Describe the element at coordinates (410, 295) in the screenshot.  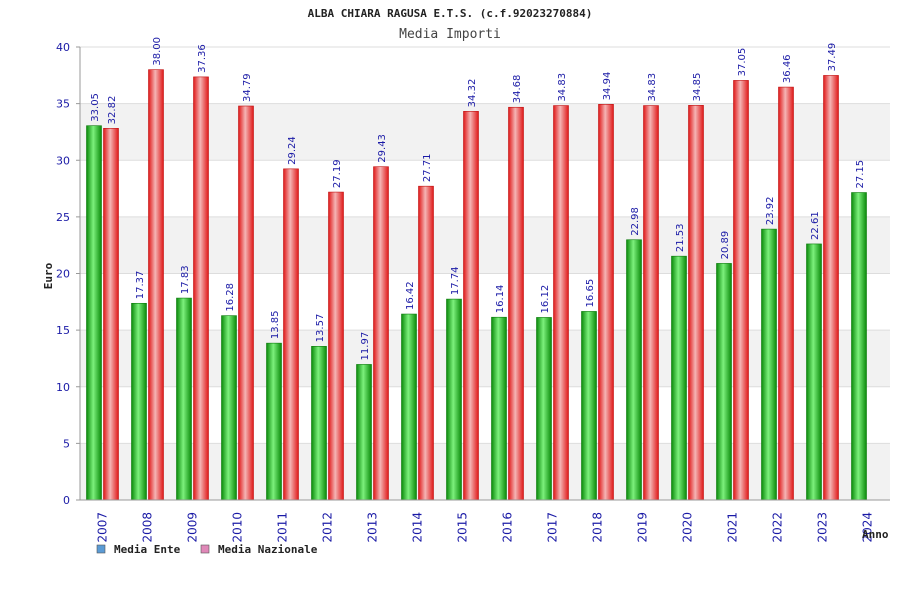
I see `data-label: 16.42` at that location.